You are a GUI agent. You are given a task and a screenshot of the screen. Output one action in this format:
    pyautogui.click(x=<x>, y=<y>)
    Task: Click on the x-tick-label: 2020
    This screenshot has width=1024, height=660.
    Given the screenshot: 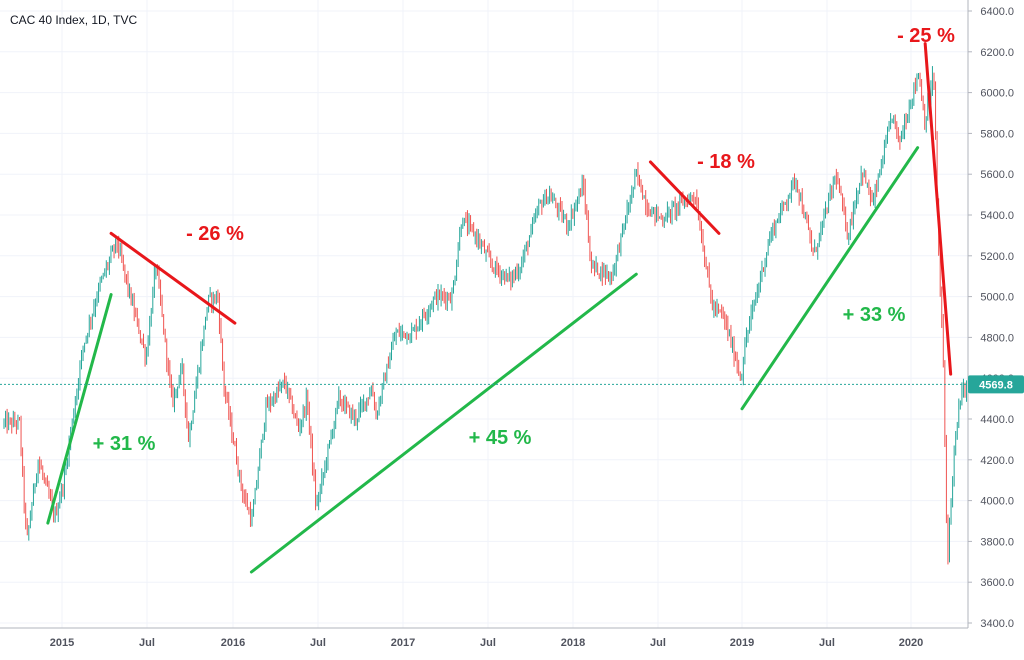 What is the action you would take?
    pyautogui.click(x=911, y=643)
    